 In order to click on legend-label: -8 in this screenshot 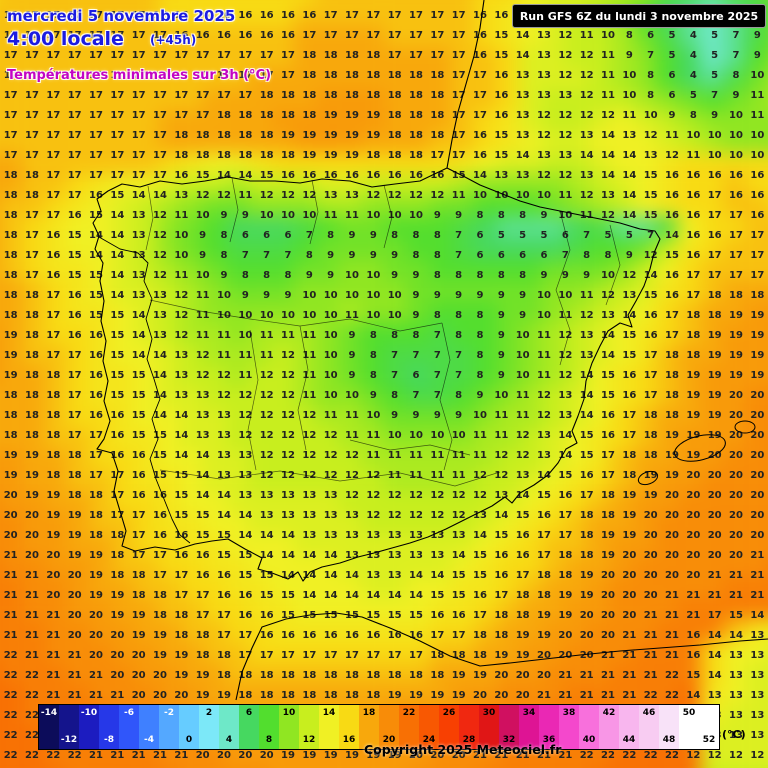, I will do `click(109, 740)`.